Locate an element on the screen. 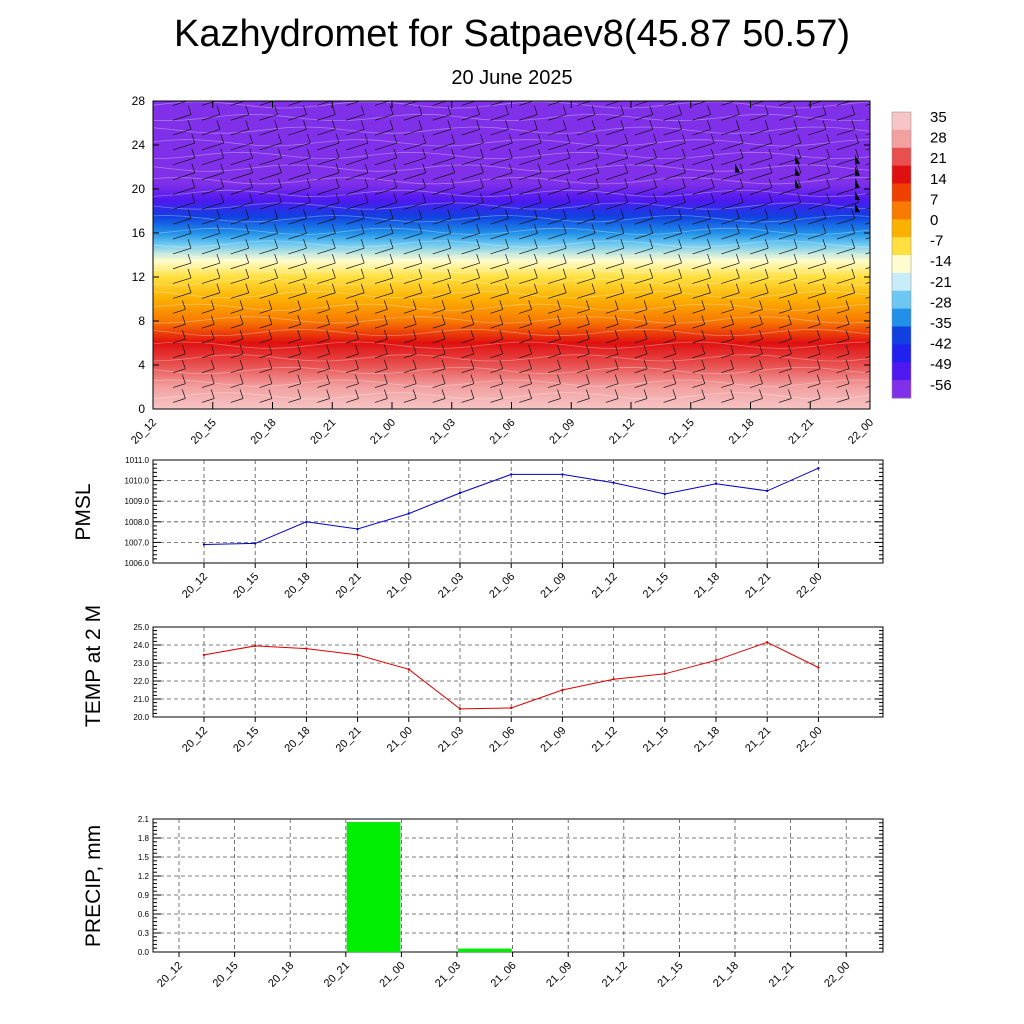  cross-xtick-label: 21_12 is located at coordinates (622, 432).